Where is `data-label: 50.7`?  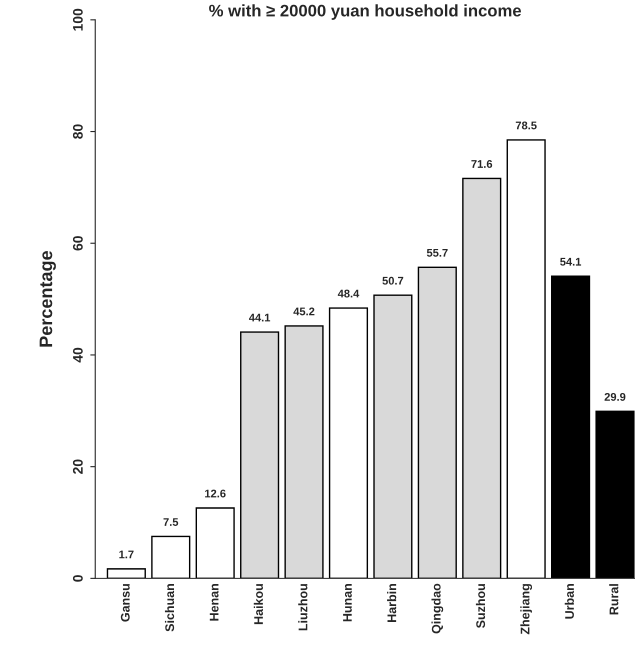 data-label: 50.7 is located at coordinates (393, 280).